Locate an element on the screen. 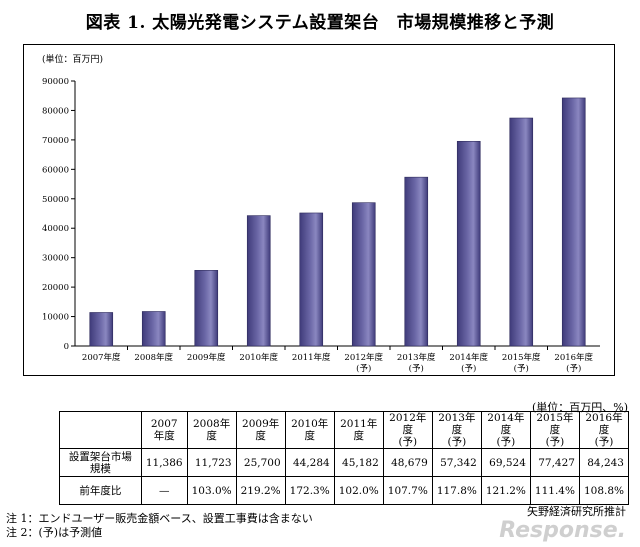 The width and height of the screenshot is (640, 547). source-label: 矢野経済研究所推計 is located at coordinates (576, 511).